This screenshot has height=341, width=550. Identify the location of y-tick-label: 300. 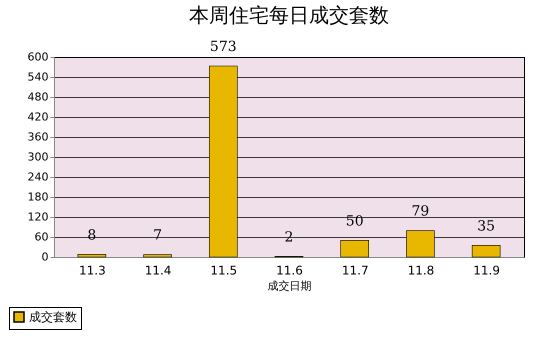
(38, 157).